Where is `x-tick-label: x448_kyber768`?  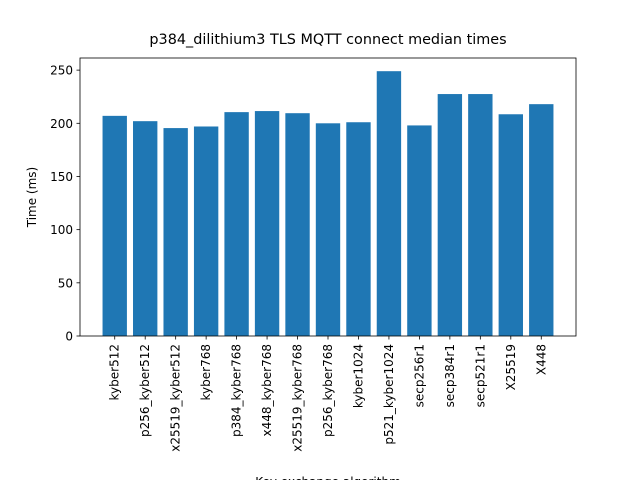 x-tick-label: x448_kyber768 is located at coordinates (267, 390).